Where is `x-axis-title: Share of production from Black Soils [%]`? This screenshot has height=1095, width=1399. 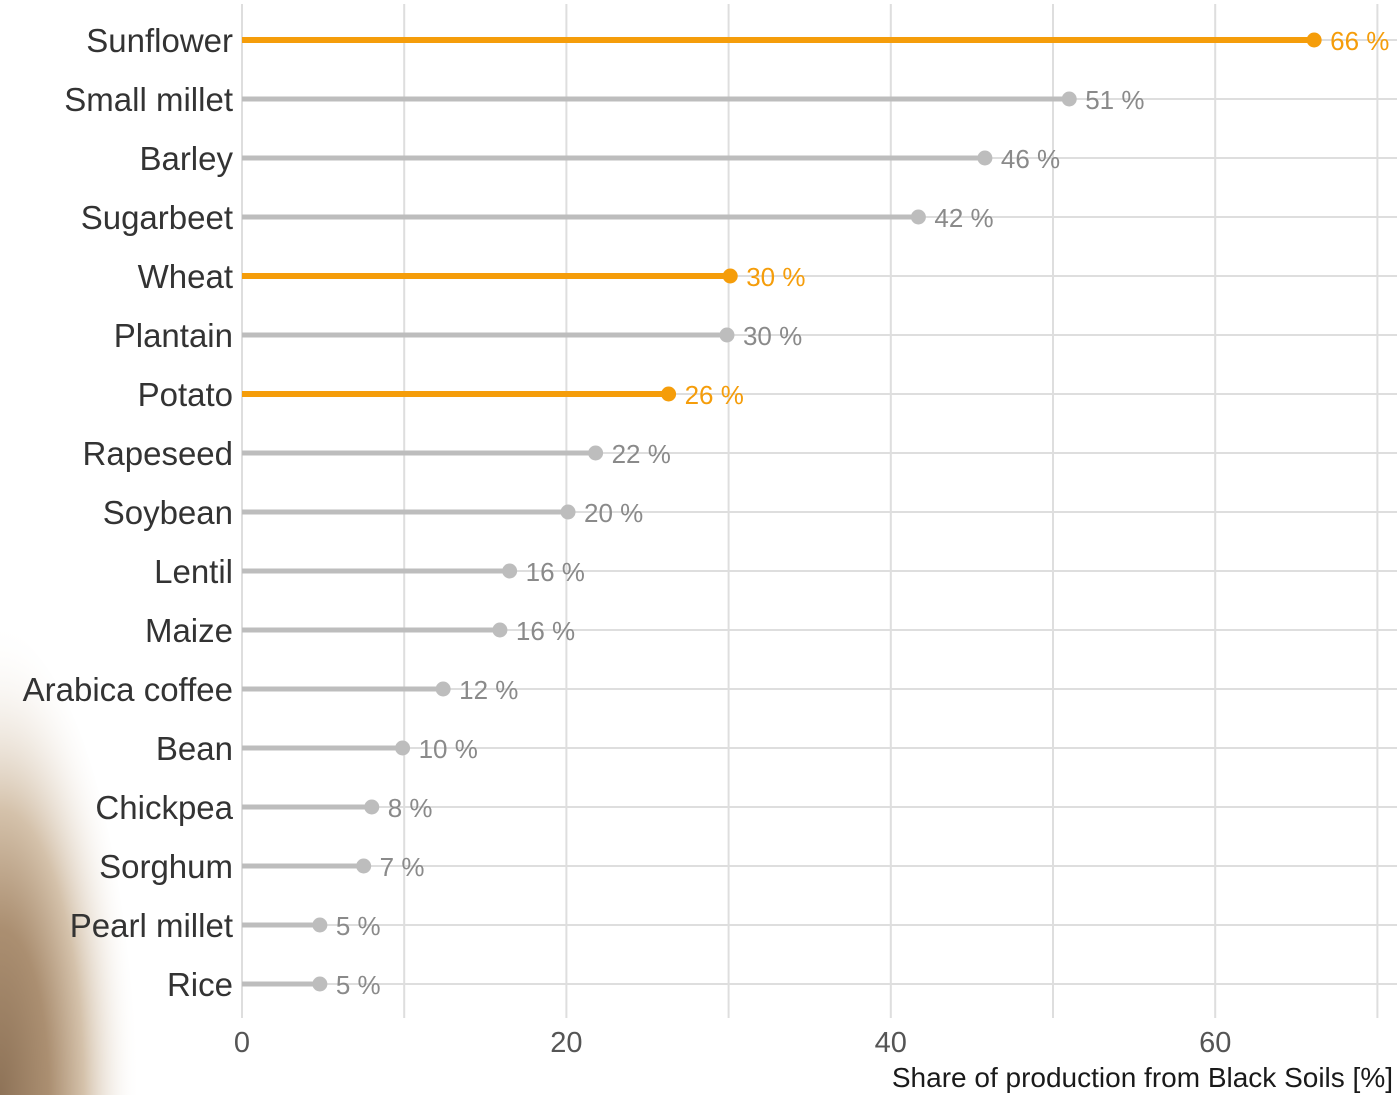
x-axis-title: Share of production from Black Soils [%] is located at coordinates (1142, 1077).